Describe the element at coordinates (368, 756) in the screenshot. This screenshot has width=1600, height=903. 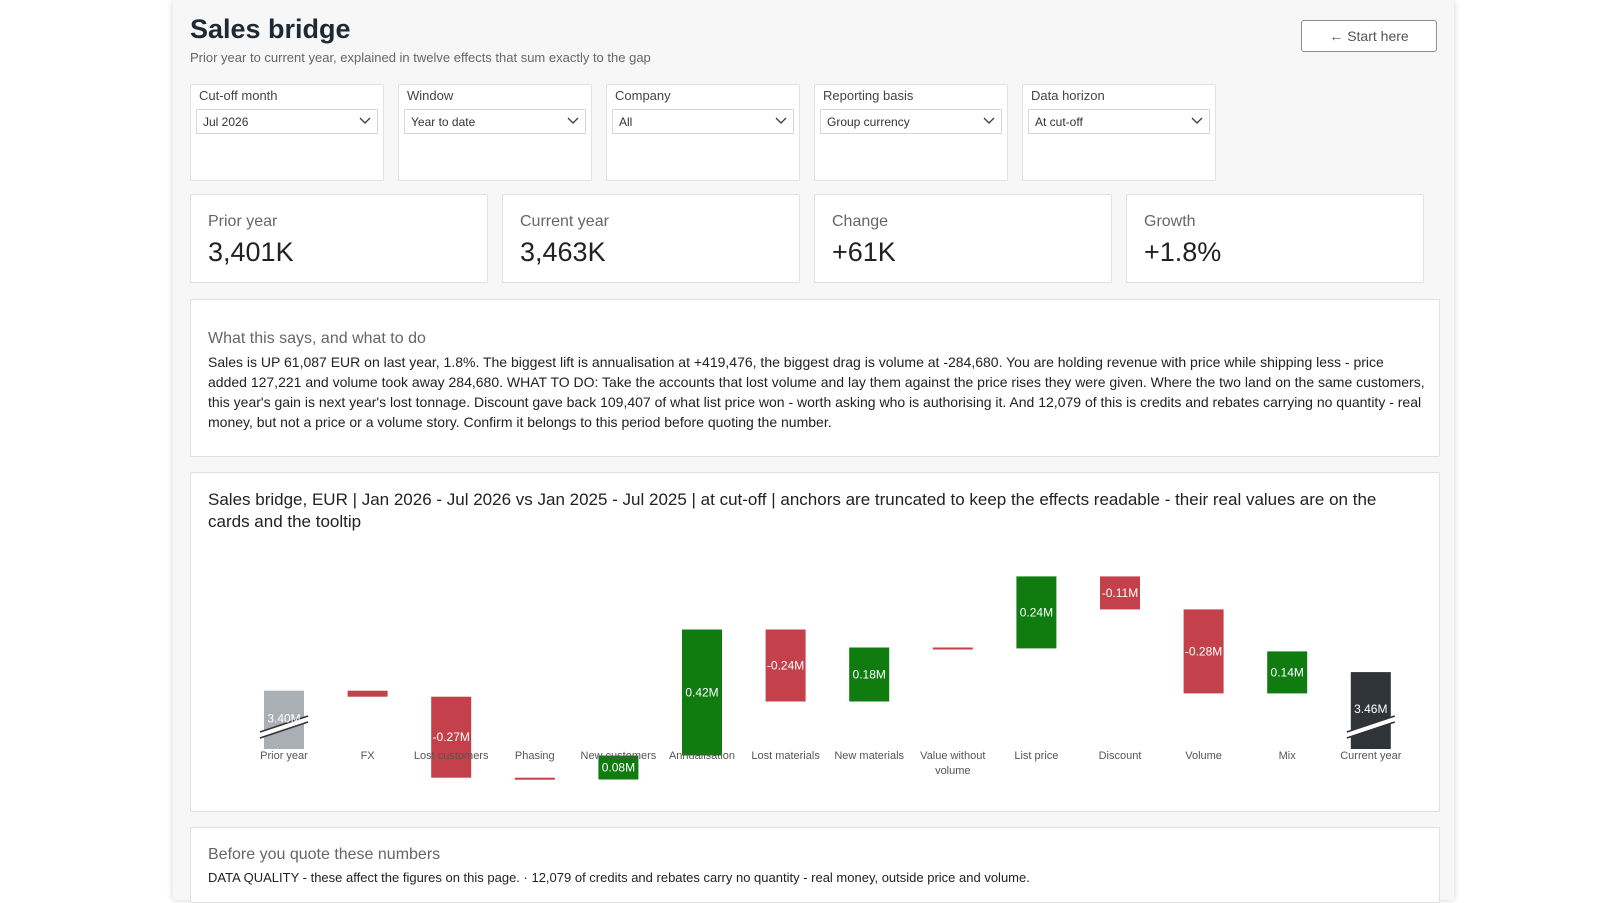
I see `category-label: FX` at that location.